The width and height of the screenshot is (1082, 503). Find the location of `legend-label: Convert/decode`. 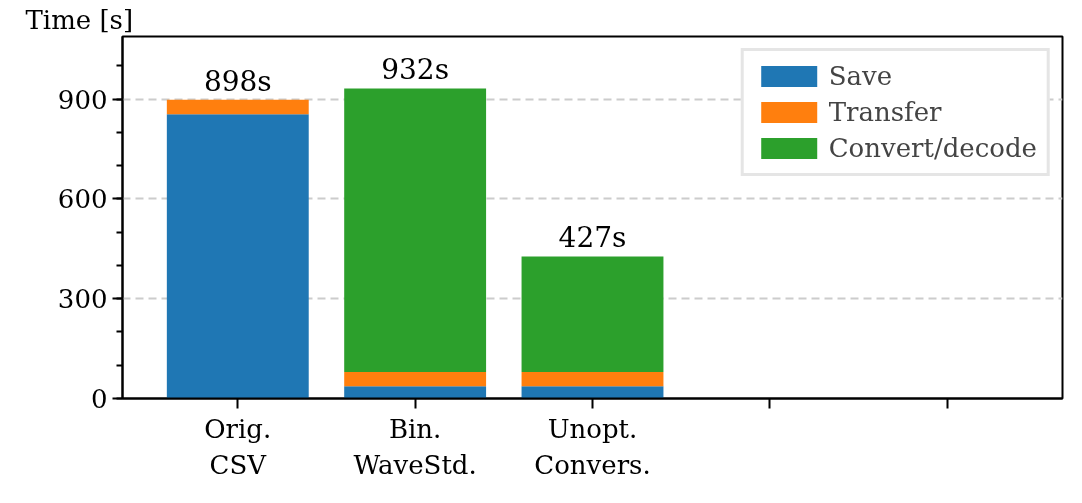

legend-label: Convert/decode is located at coordinates (932, 148).